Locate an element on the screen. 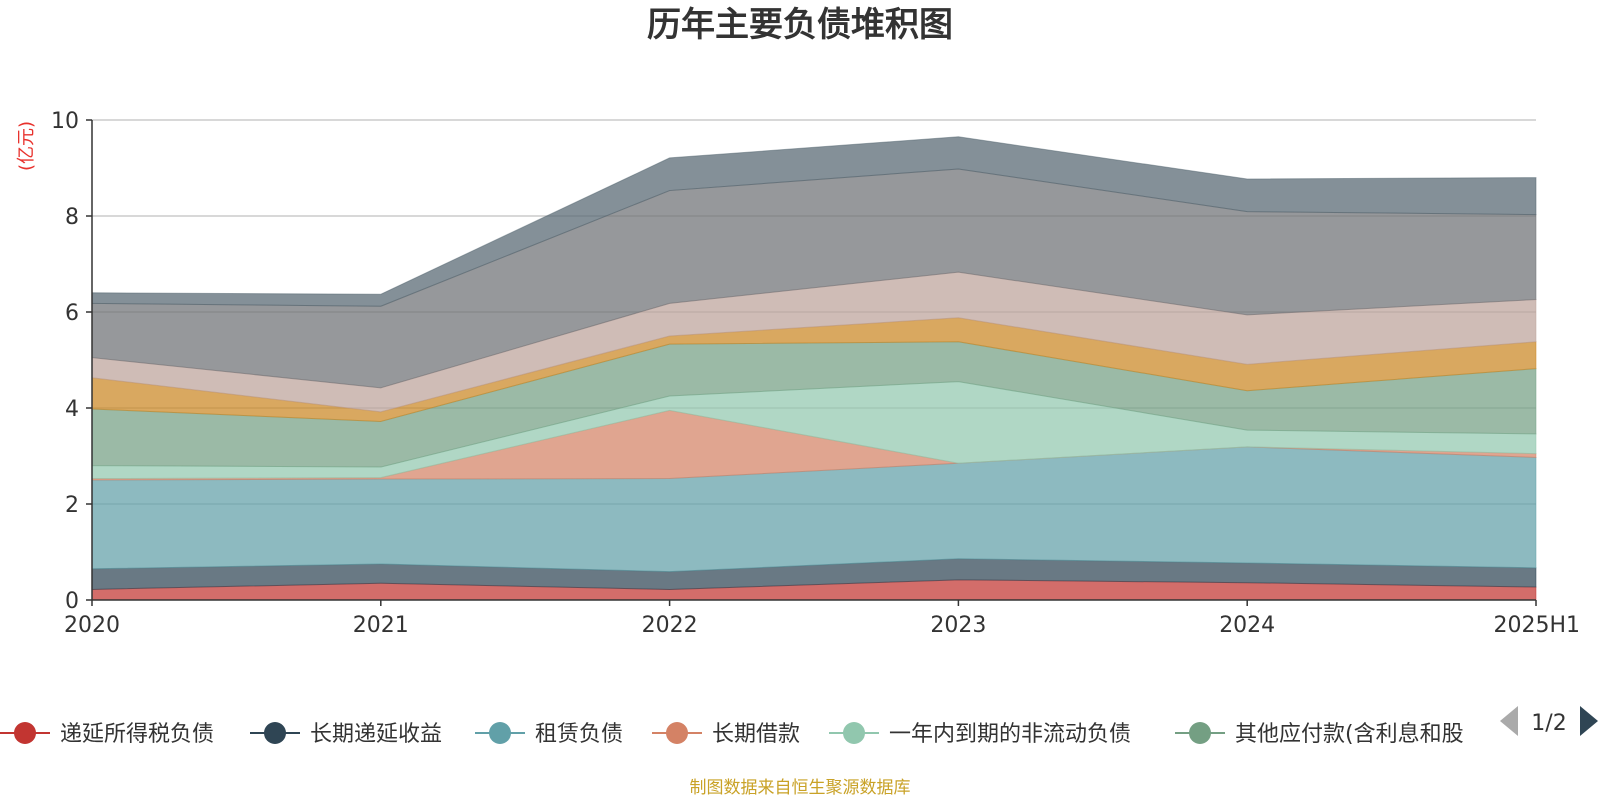 This screenshot has height=800, width=1600. legend-label: 长期借款 is located at coordinates (756, 734).